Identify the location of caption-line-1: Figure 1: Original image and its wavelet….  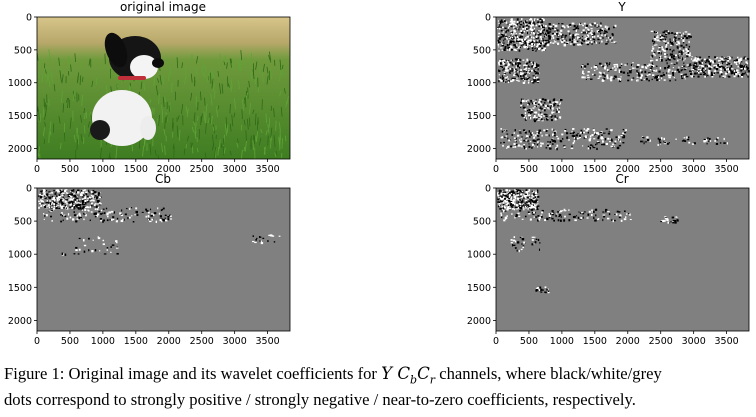
(378, 377).